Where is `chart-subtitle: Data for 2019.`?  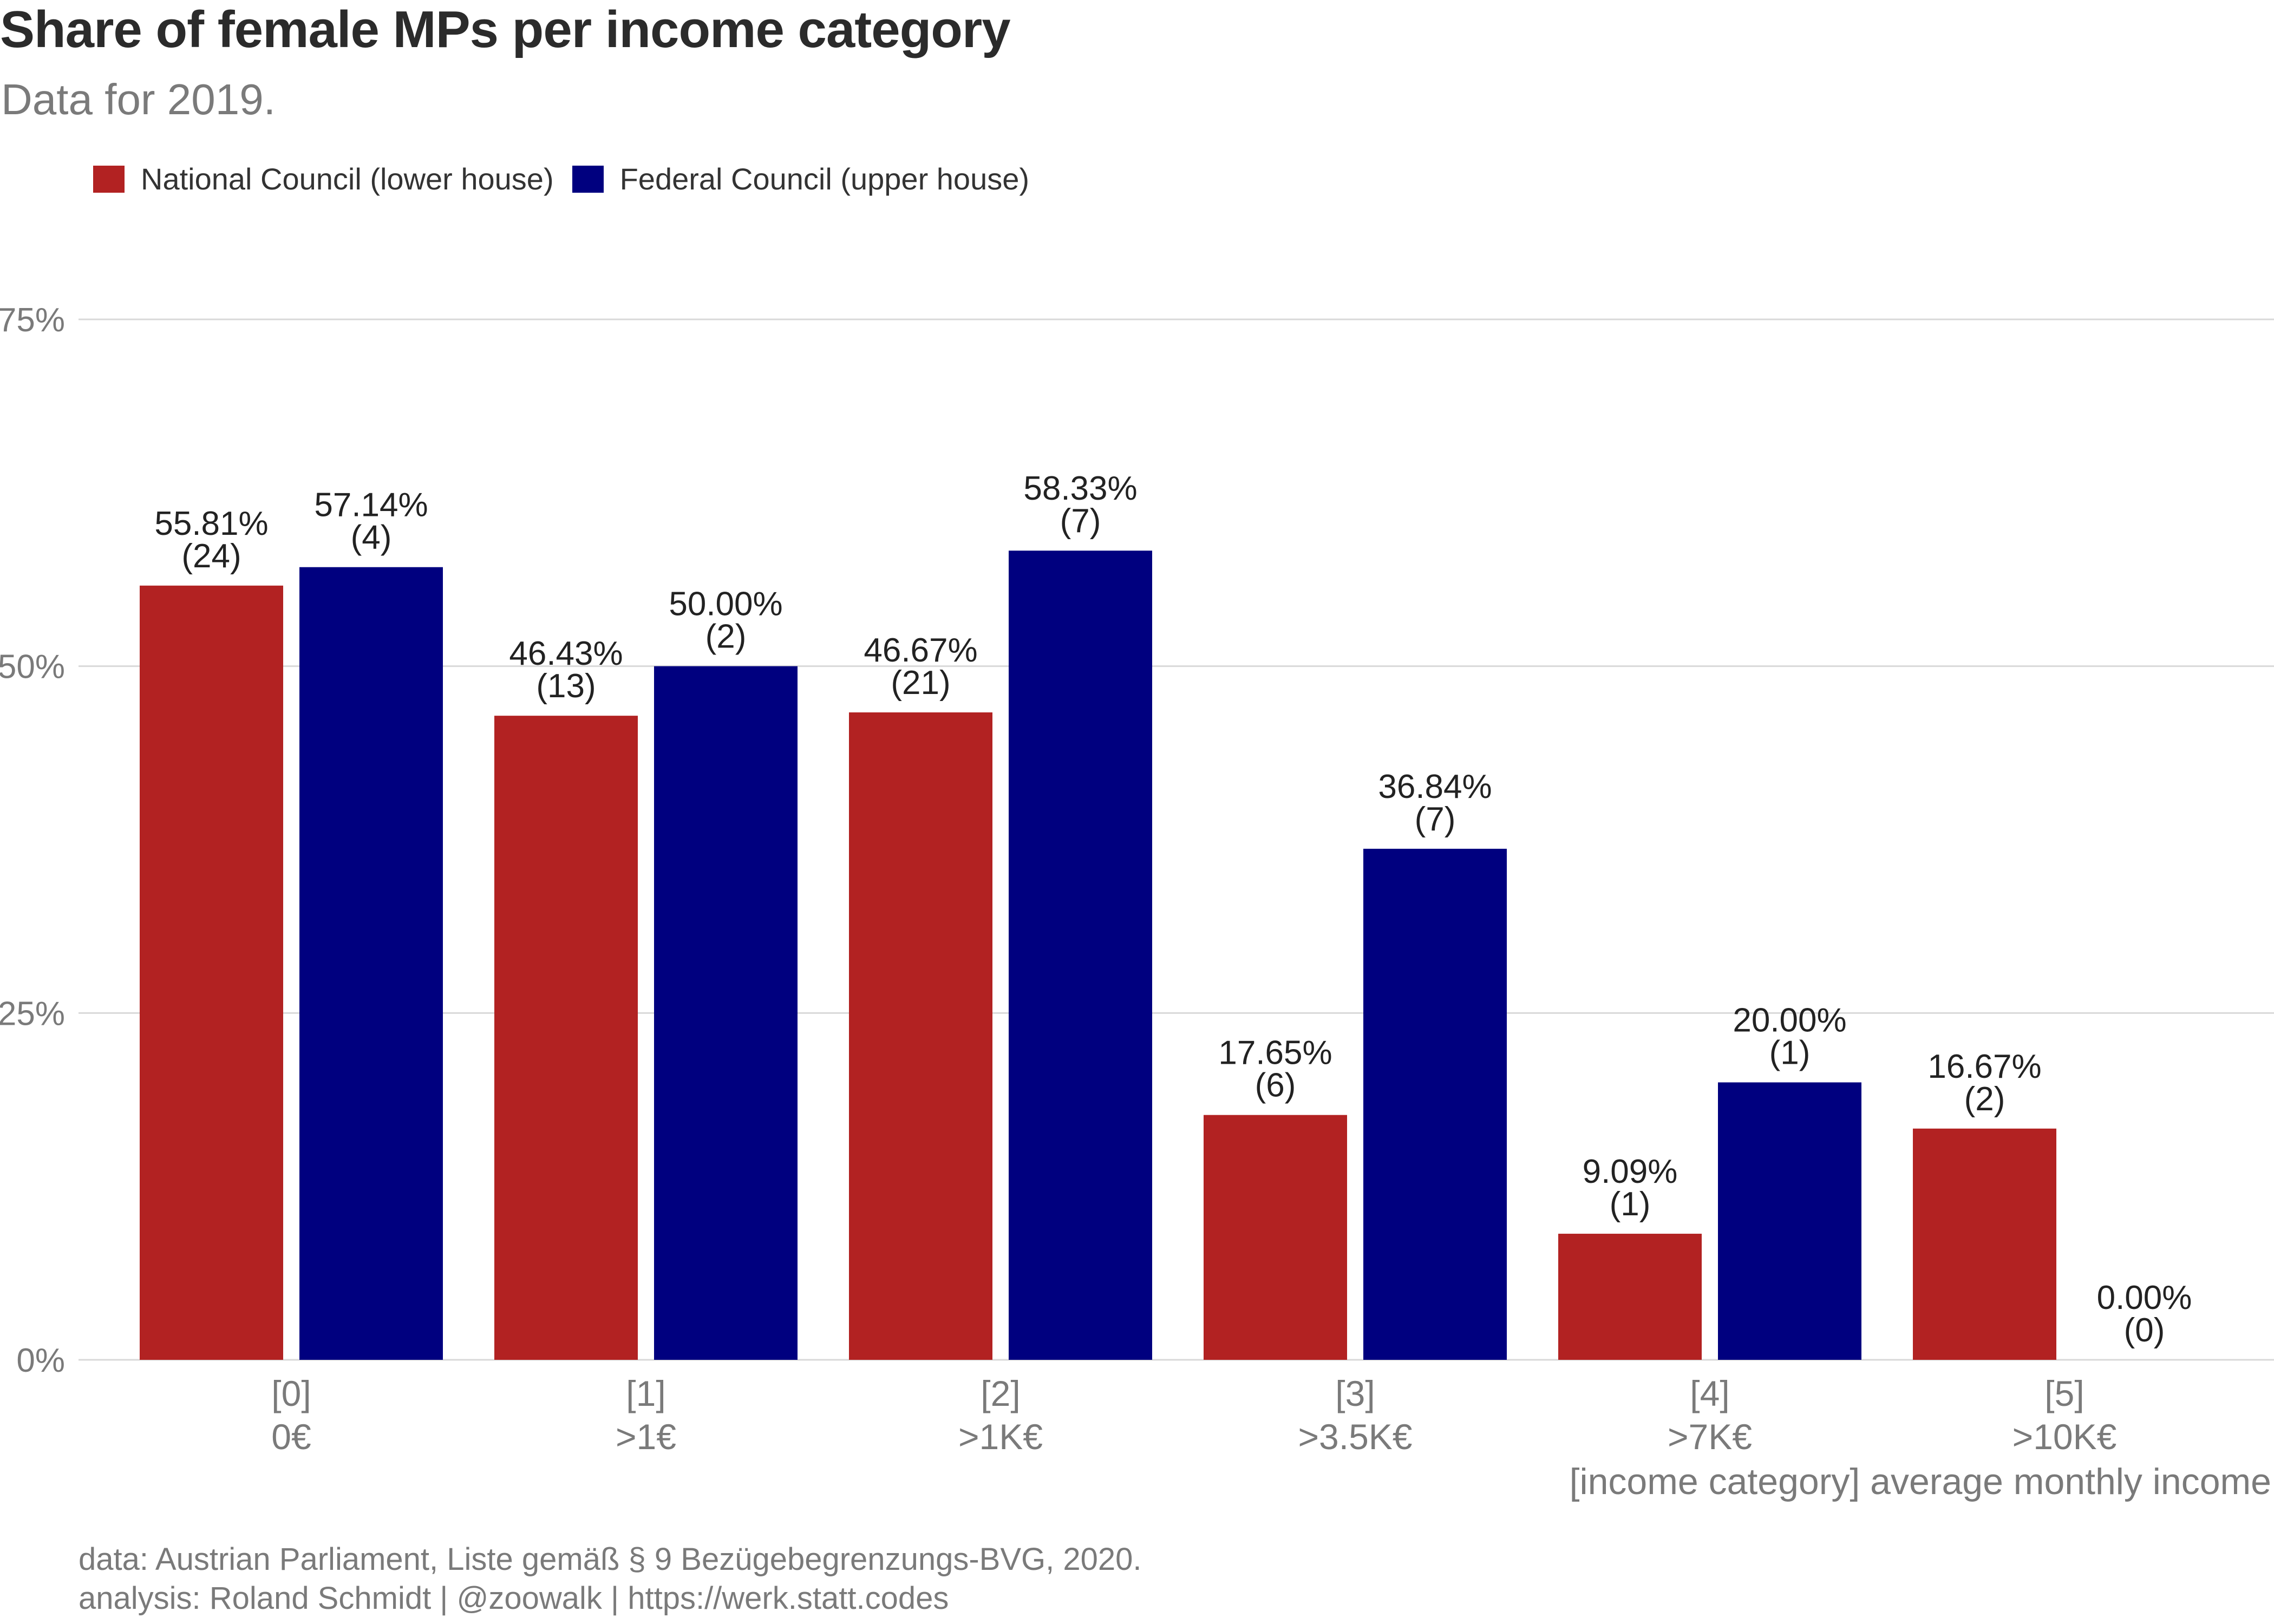 chart-subtitle: Data for 2019. is located at coordinates (139, 99).